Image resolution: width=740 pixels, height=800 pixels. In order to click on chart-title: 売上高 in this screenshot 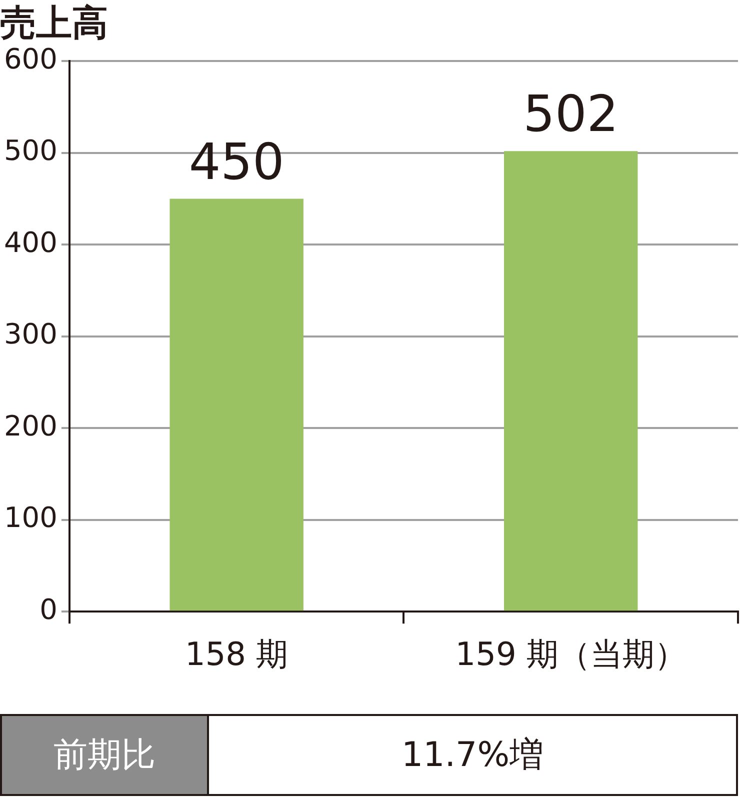, I will do `click(54, 23)`.